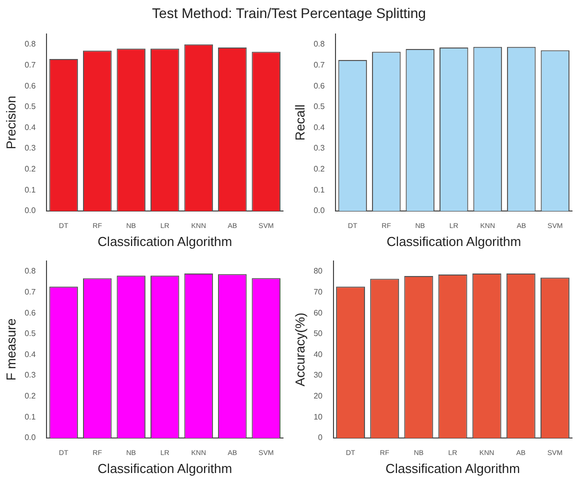 This screenshot has height=481, width=578. Describe the element at coordinates (289, 13) in the screenshot. I see `chart-title: Test Method: Train/Test Percentage Splitting` at that location.